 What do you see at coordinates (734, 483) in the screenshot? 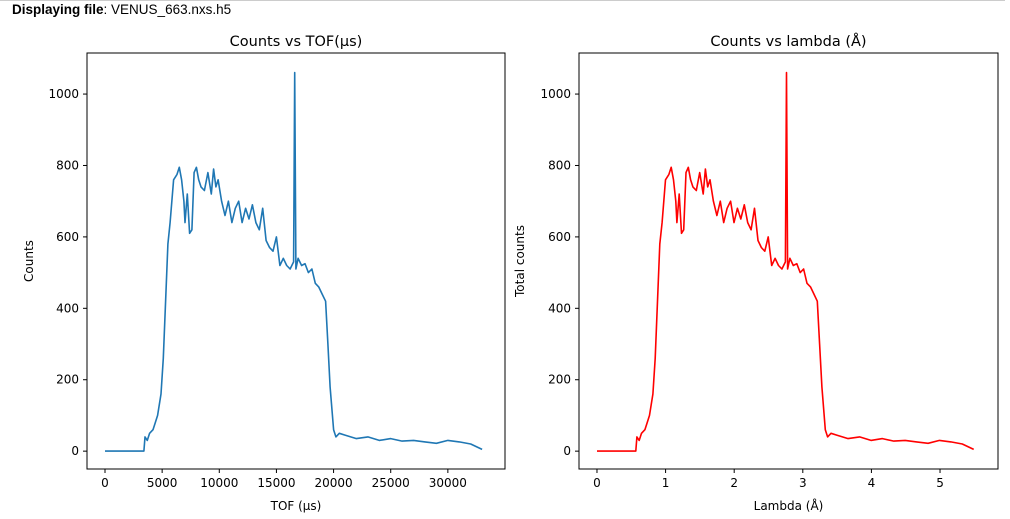
I see `x-tick-label: 2` at bounding box center [734, 483].